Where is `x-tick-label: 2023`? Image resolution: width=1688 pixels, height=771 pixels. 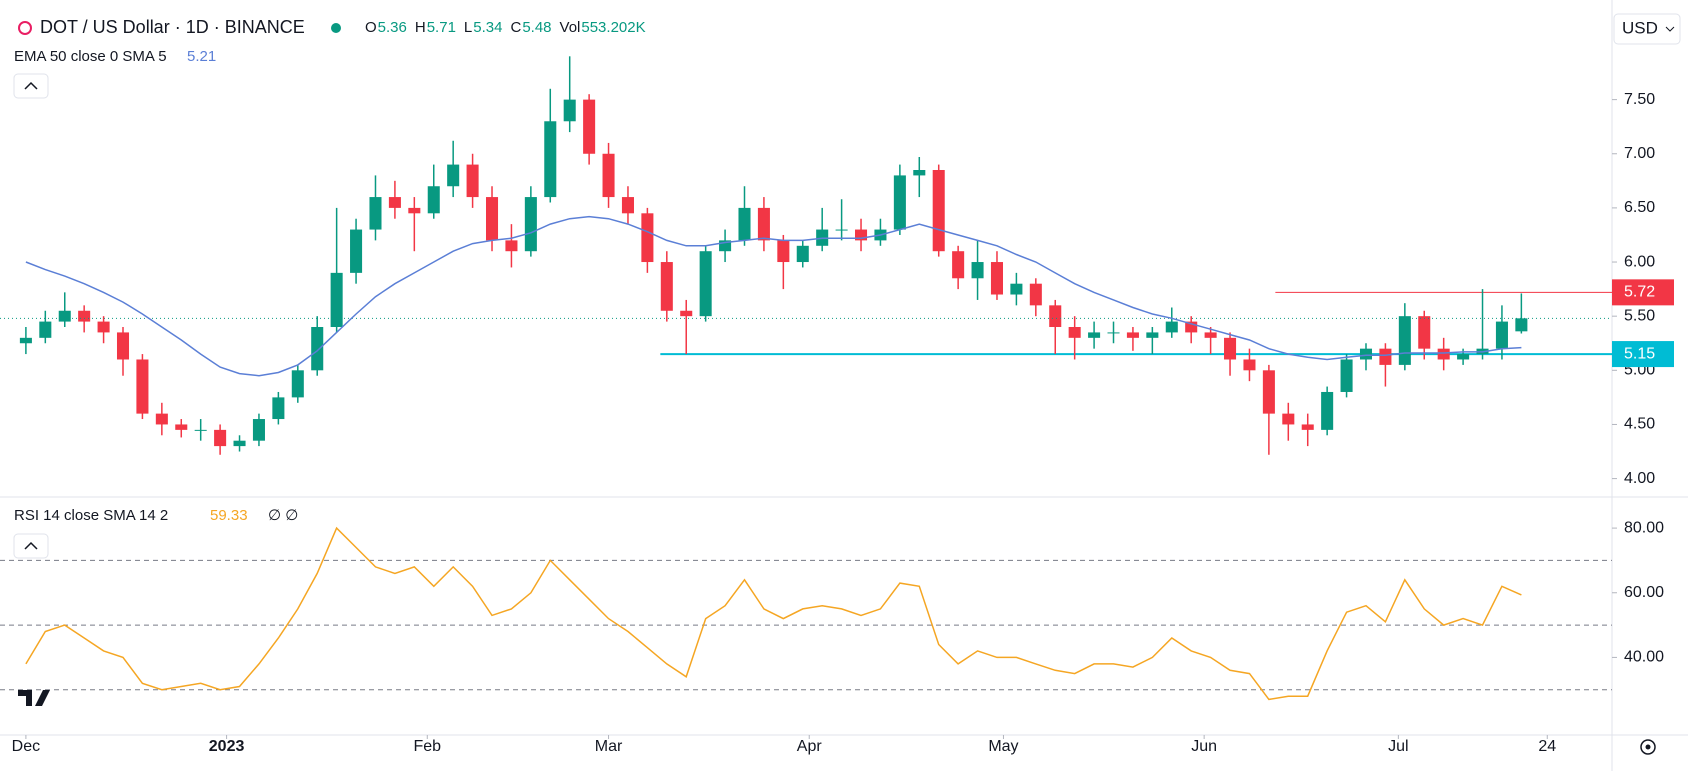 x-tick-label: 2023 is located at coordinates (227, 746).